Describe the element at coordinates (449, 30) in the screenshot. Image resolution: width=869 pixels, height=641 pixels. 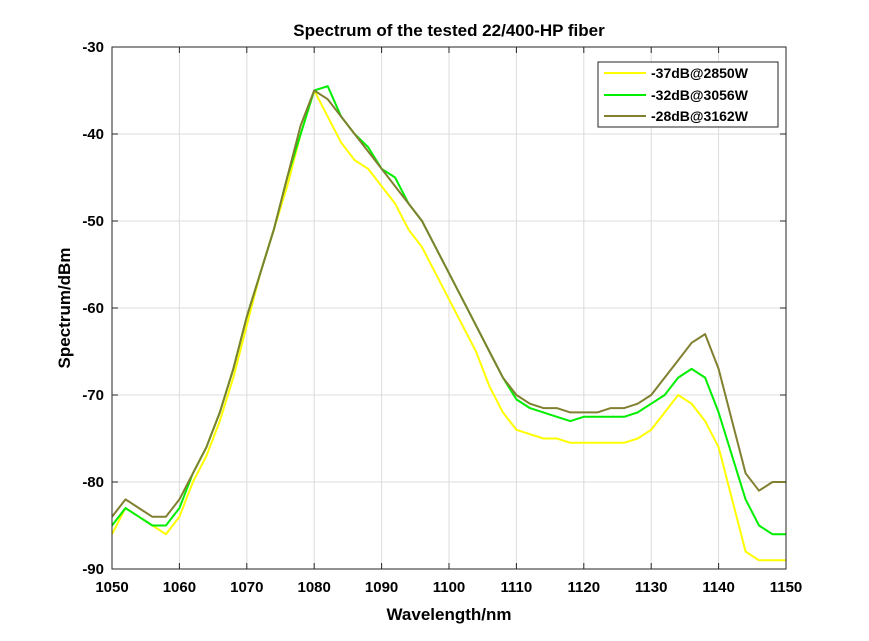
I see `chart-title: Spectrum of the tested 22/400-HP fiber` at that location.